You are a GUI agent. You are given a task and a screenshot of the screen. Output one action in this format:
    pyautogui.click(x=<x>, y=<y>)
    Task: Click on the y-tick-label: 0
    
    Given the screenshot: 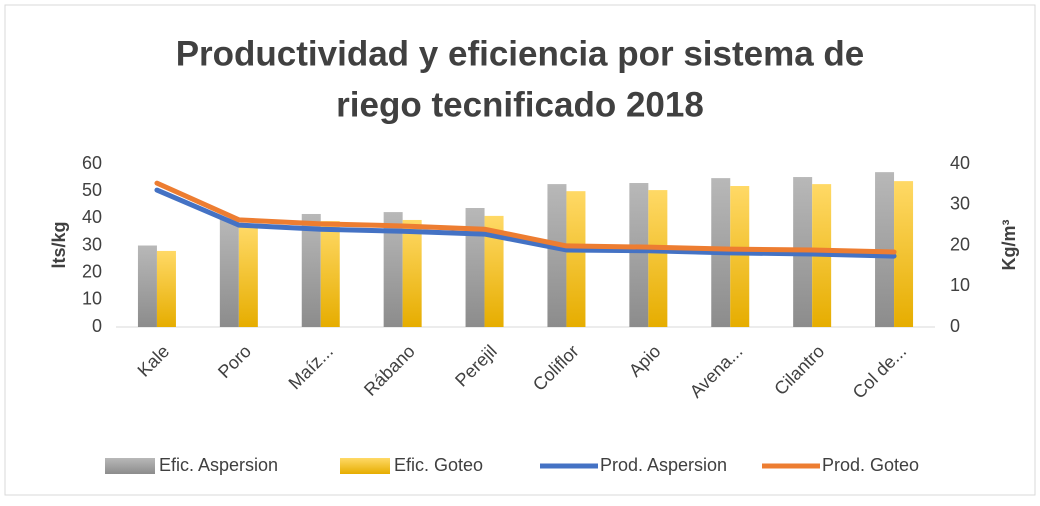 What is the action you would take?
    pyautogui.click(x=97, y=326)
    